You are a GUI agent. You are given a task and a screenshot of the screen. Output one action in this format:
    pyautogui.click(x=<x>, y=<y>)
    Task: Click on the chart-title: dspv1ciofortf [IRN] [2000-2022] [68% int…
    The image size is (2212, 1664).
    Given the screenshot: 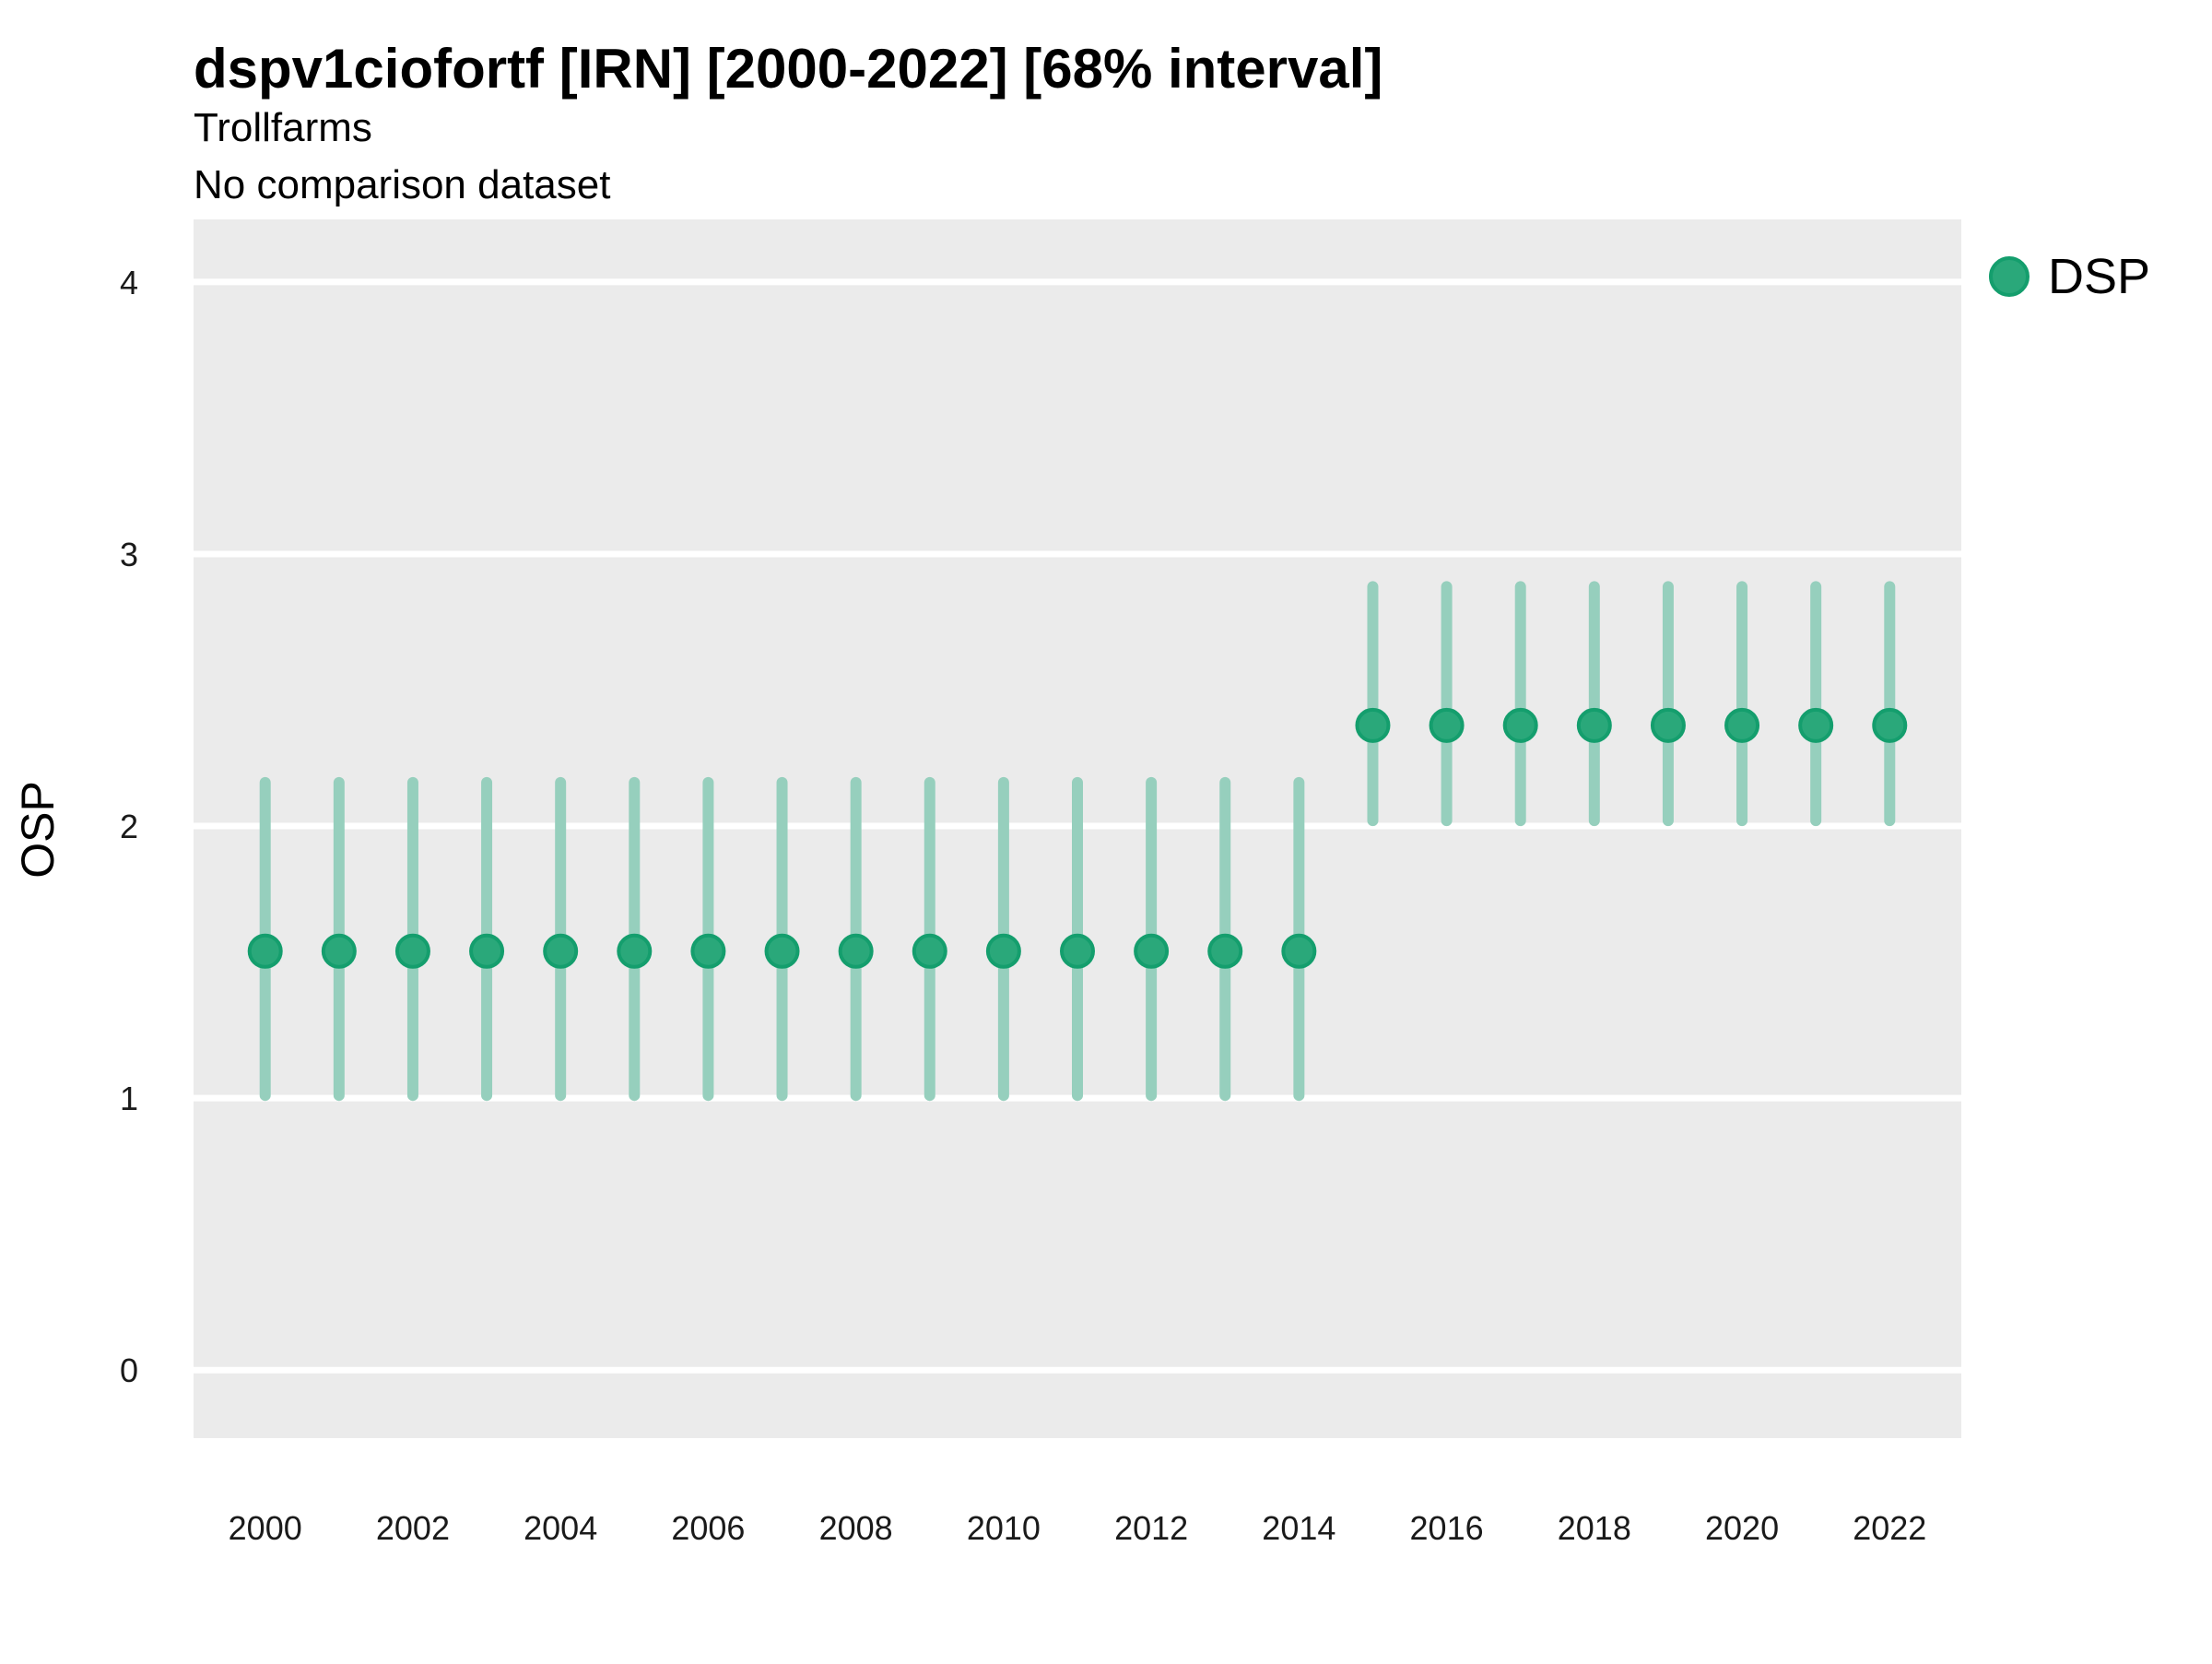 What is the action you would take?
    pyautogui.click(x=788, y=69)
    